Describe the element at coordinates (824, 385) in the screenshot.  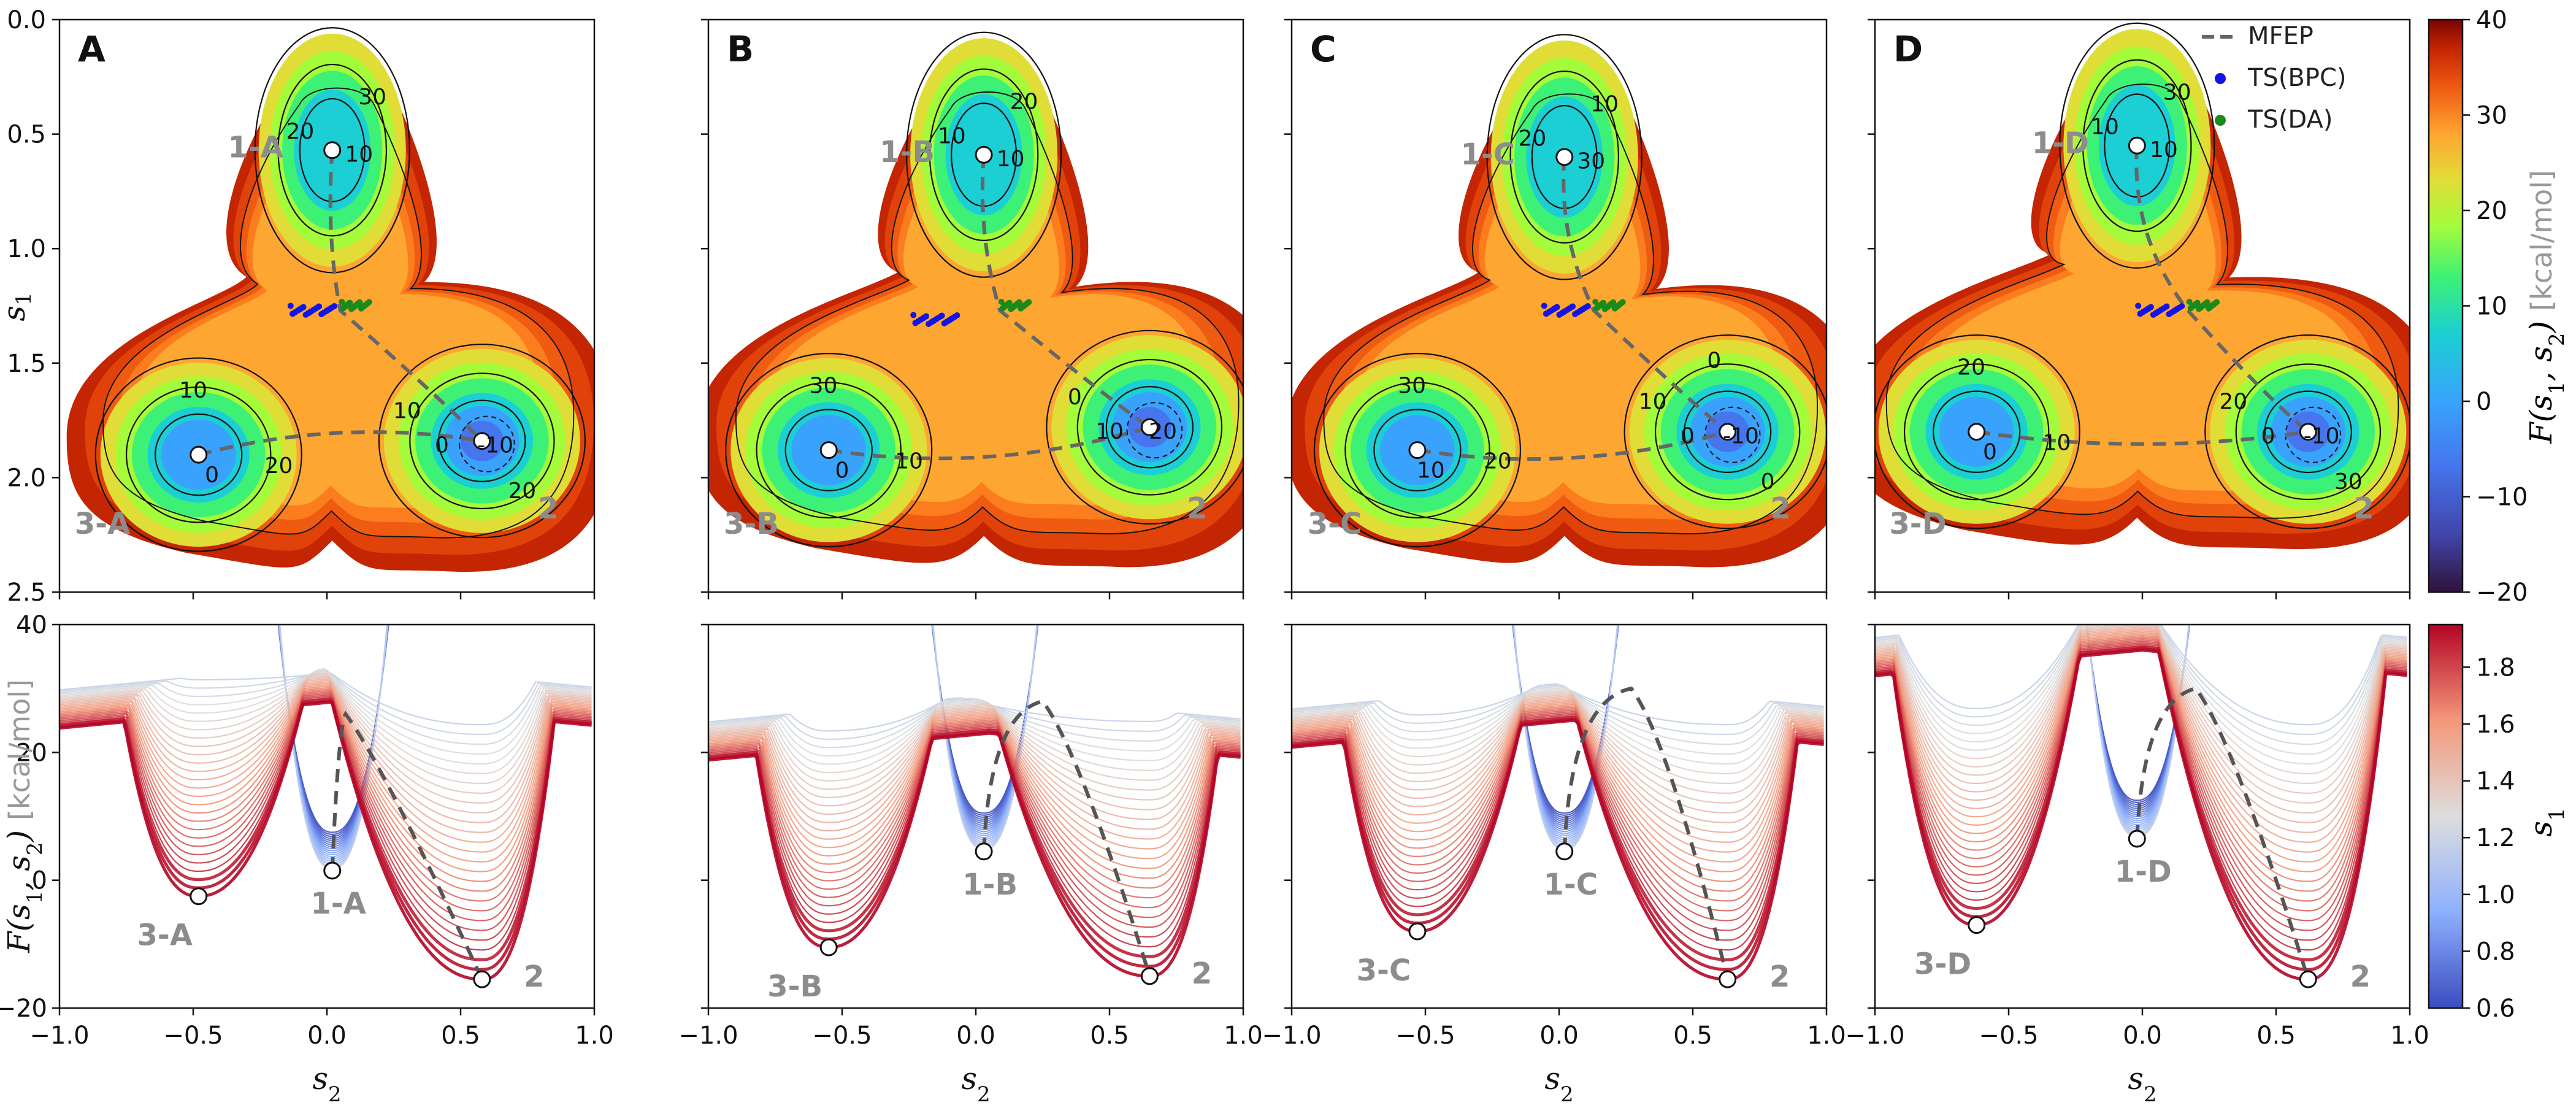
I see `contour-value: 30` at that location.